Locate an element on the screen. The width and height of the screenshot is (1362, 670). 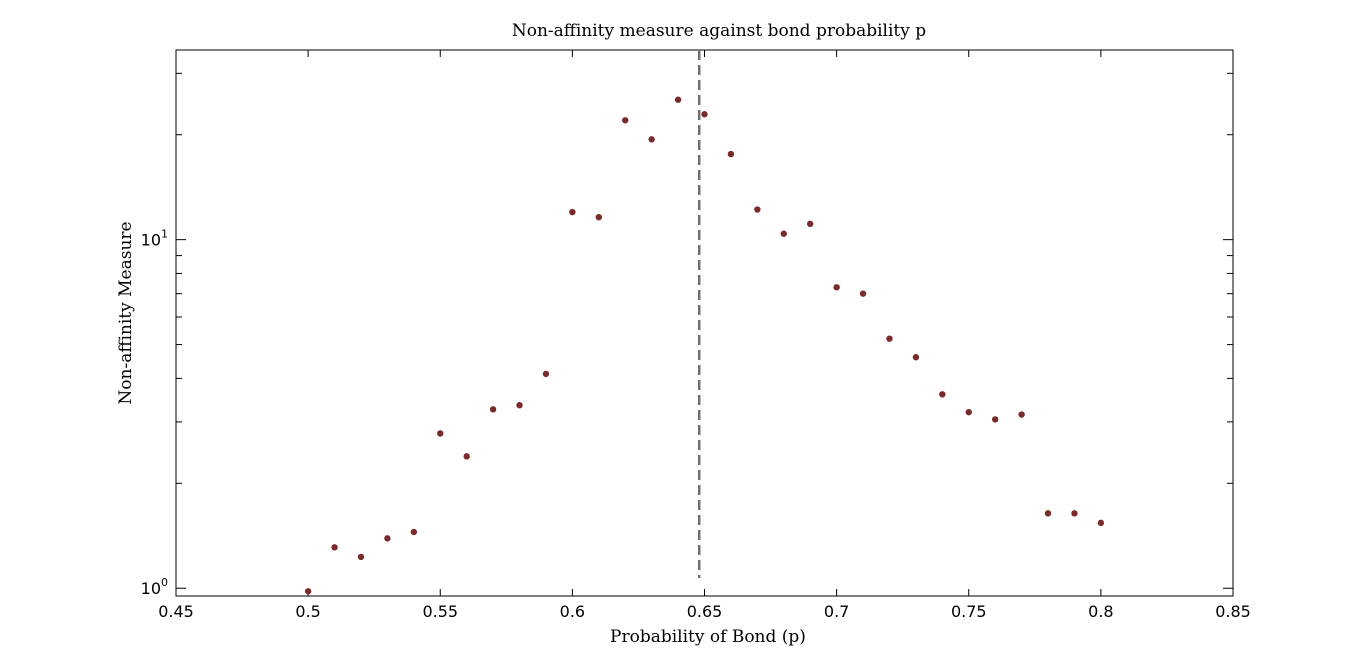
x-tick-label: 0.6 is located at coordinates (572, 611).